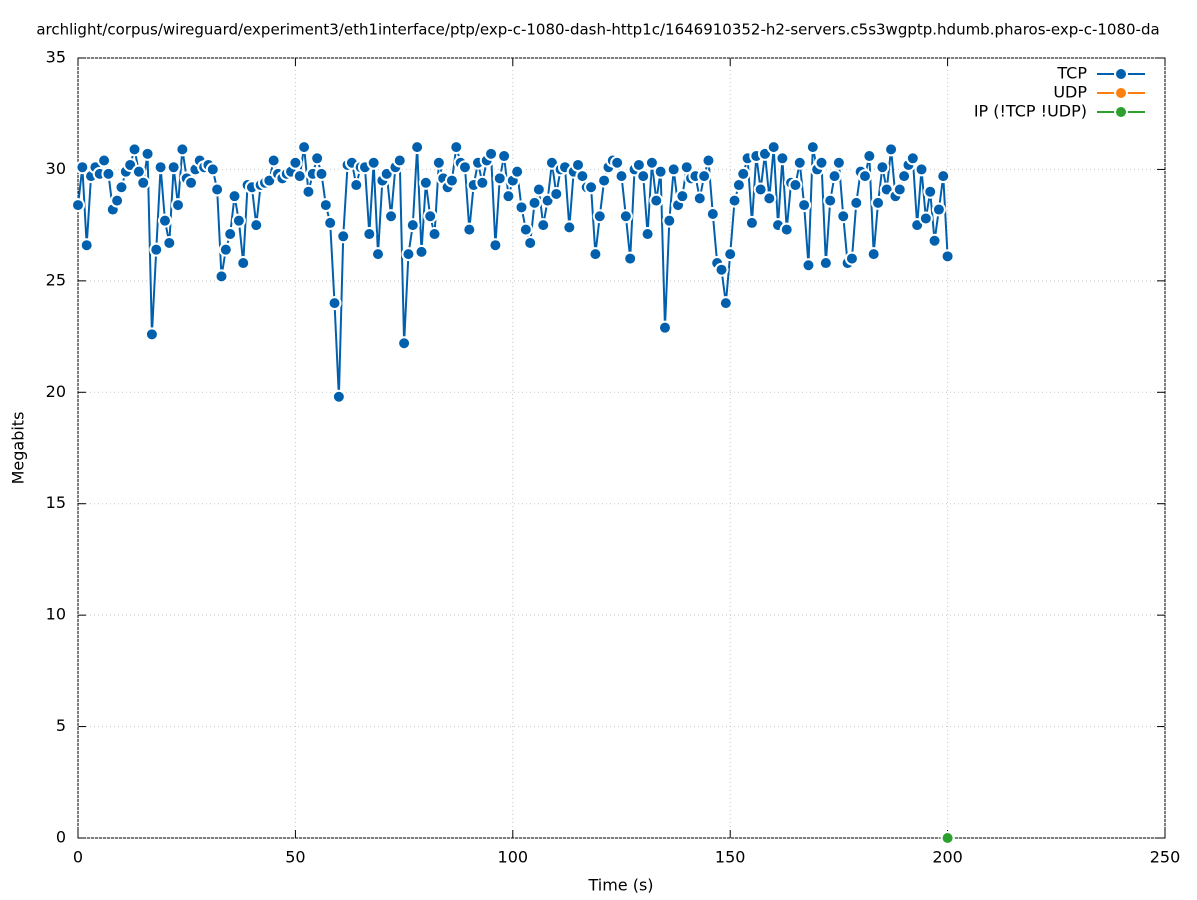  I want to click on y-tick-label: 20, so click(56, 391).